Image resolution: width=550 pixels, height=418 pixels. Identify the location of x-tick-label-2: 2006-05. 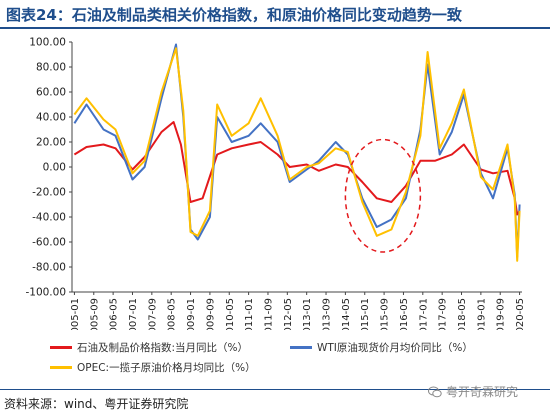
(114, 314).